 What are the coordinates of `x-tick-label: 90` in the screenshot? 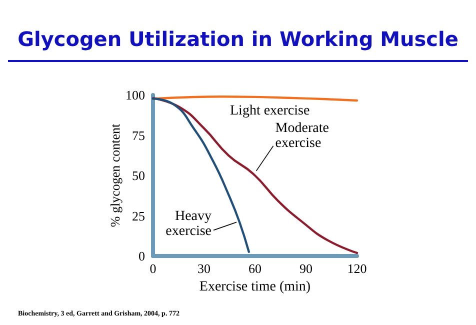 It's located at (306, 268).